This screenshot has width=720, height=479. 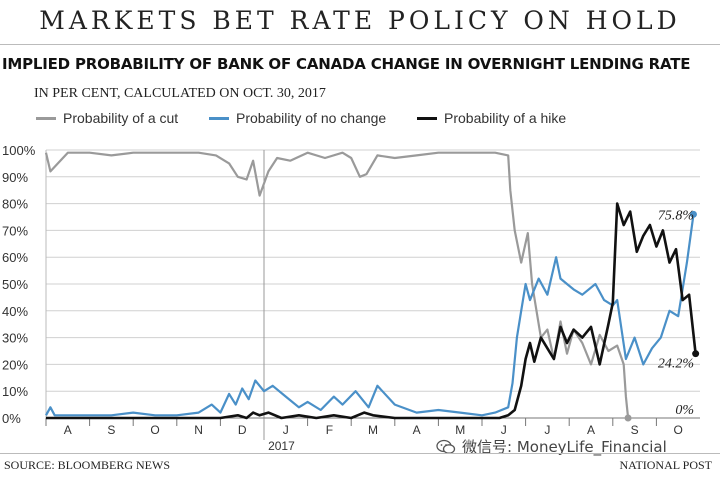 I want to click on legend-item-hike: Probability of a hike, so click(x=491, y=118).